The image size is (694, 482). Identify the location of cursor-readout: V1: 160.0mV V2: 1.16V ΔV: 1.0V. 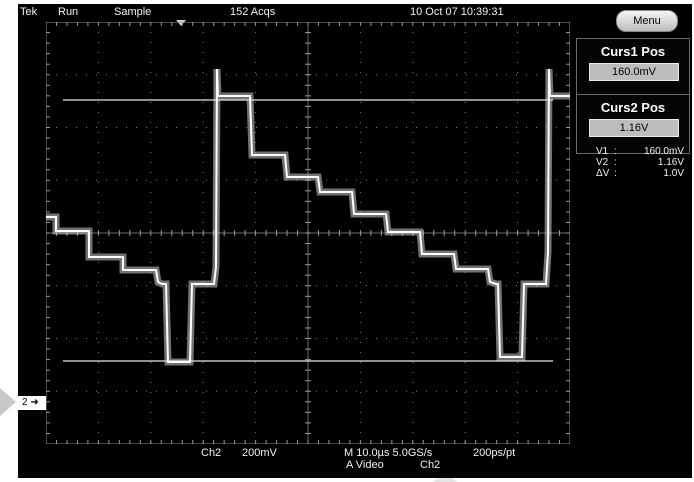
(643, 162).